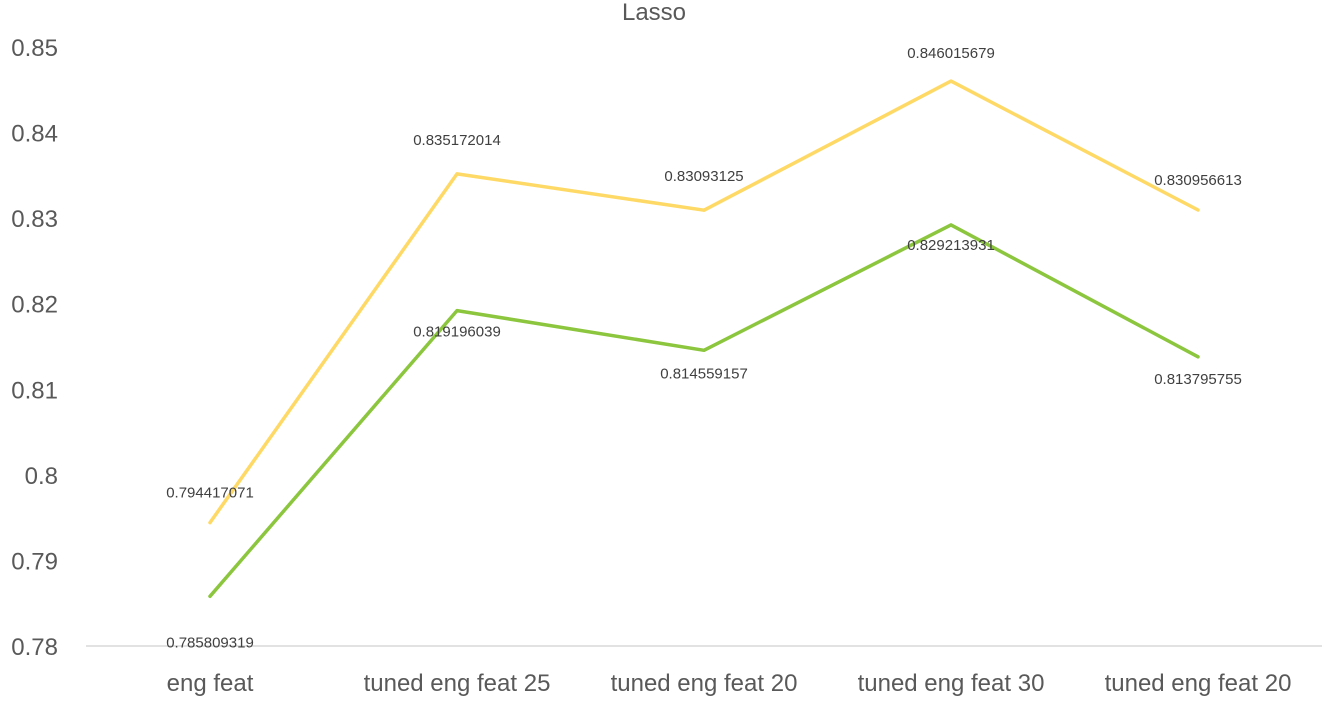  Describe the element at coordinates (1198, 379) in the screenshot. I see `data-label: 0.813795755` at that location.